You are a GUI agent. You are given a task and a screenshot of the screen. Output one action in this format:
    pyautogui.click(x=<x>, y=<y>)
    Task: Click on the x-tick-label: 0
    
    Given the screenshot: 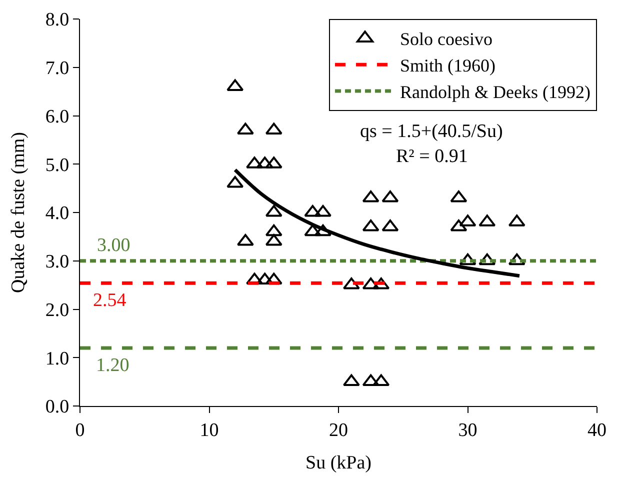 What is the action you would take?
    pyautogui.click(x=80, y=430)
    